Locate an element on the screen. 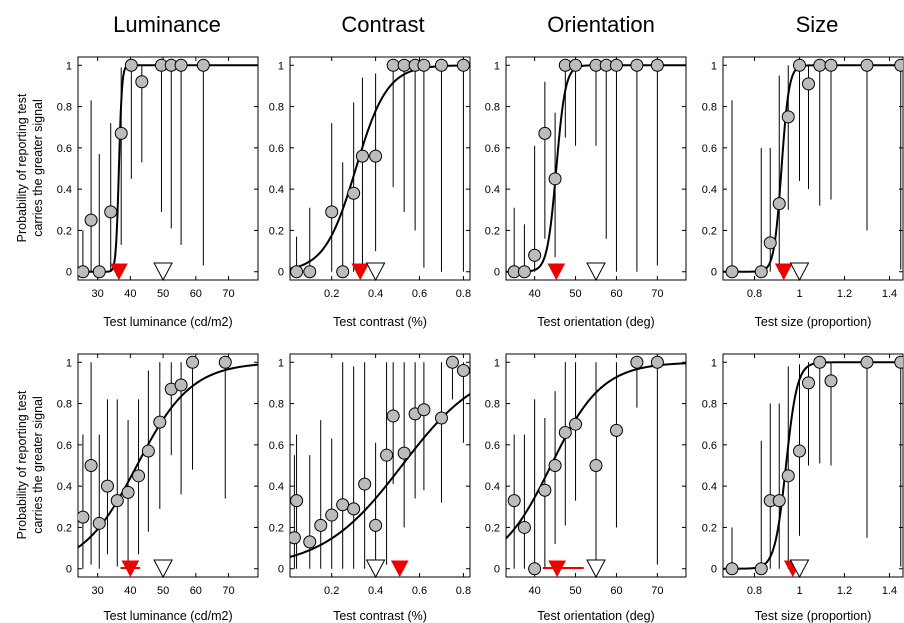 This screenshot has width=904, height=623. x-tick-label: 1.4 is located at coordinates (889, 591).